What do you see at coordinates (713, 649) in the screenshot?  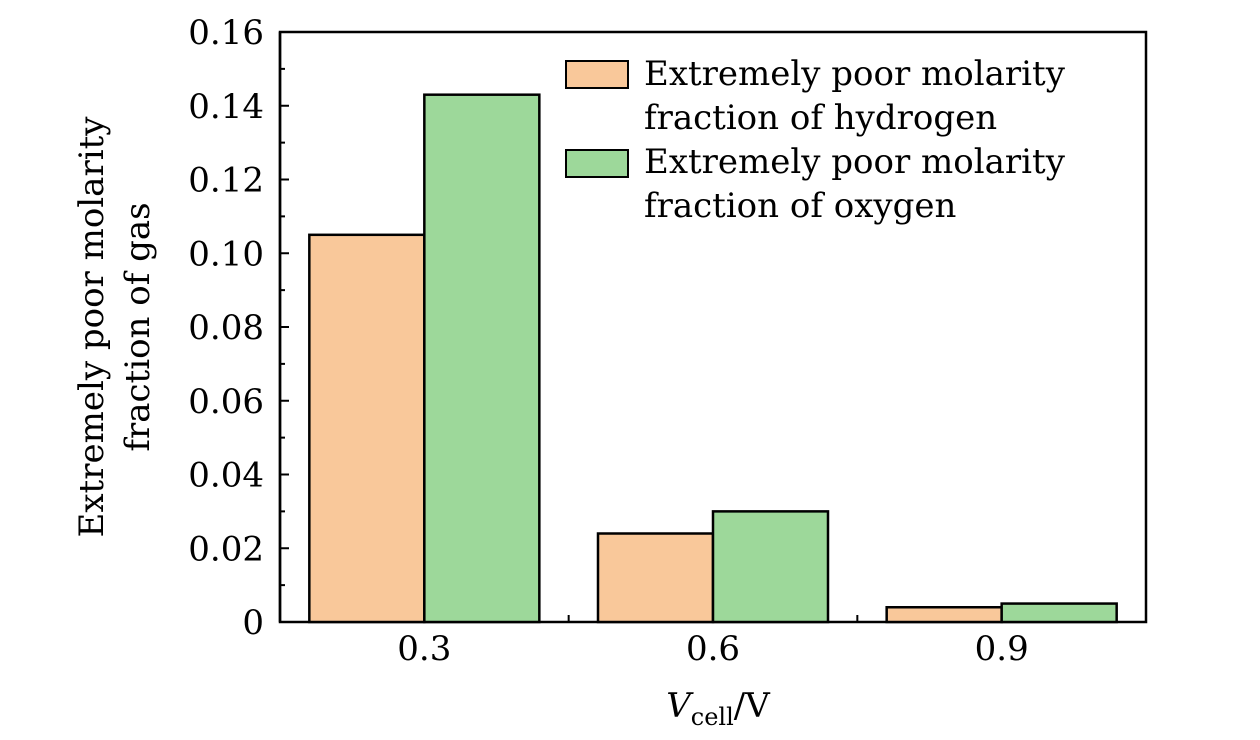 I see `x-tick-label: 0.6` at bounding box center [713, 649].